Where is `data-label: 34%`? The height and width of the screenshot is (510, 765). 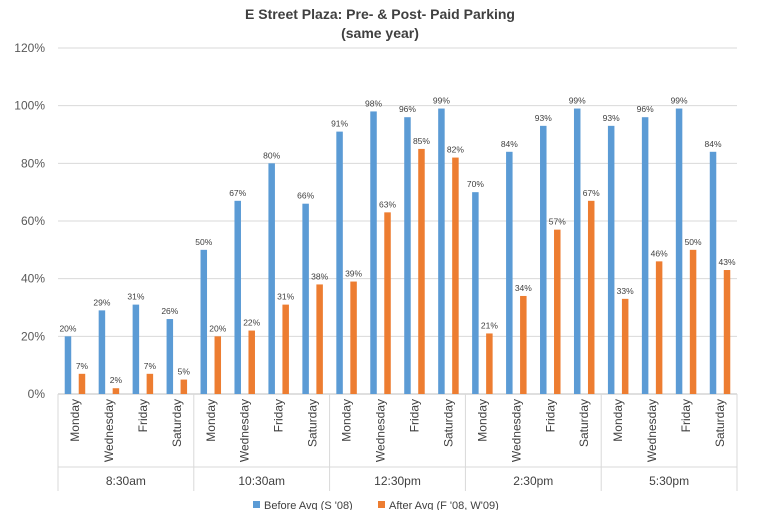 data-label: 34% is located at coordinates (523, 288).